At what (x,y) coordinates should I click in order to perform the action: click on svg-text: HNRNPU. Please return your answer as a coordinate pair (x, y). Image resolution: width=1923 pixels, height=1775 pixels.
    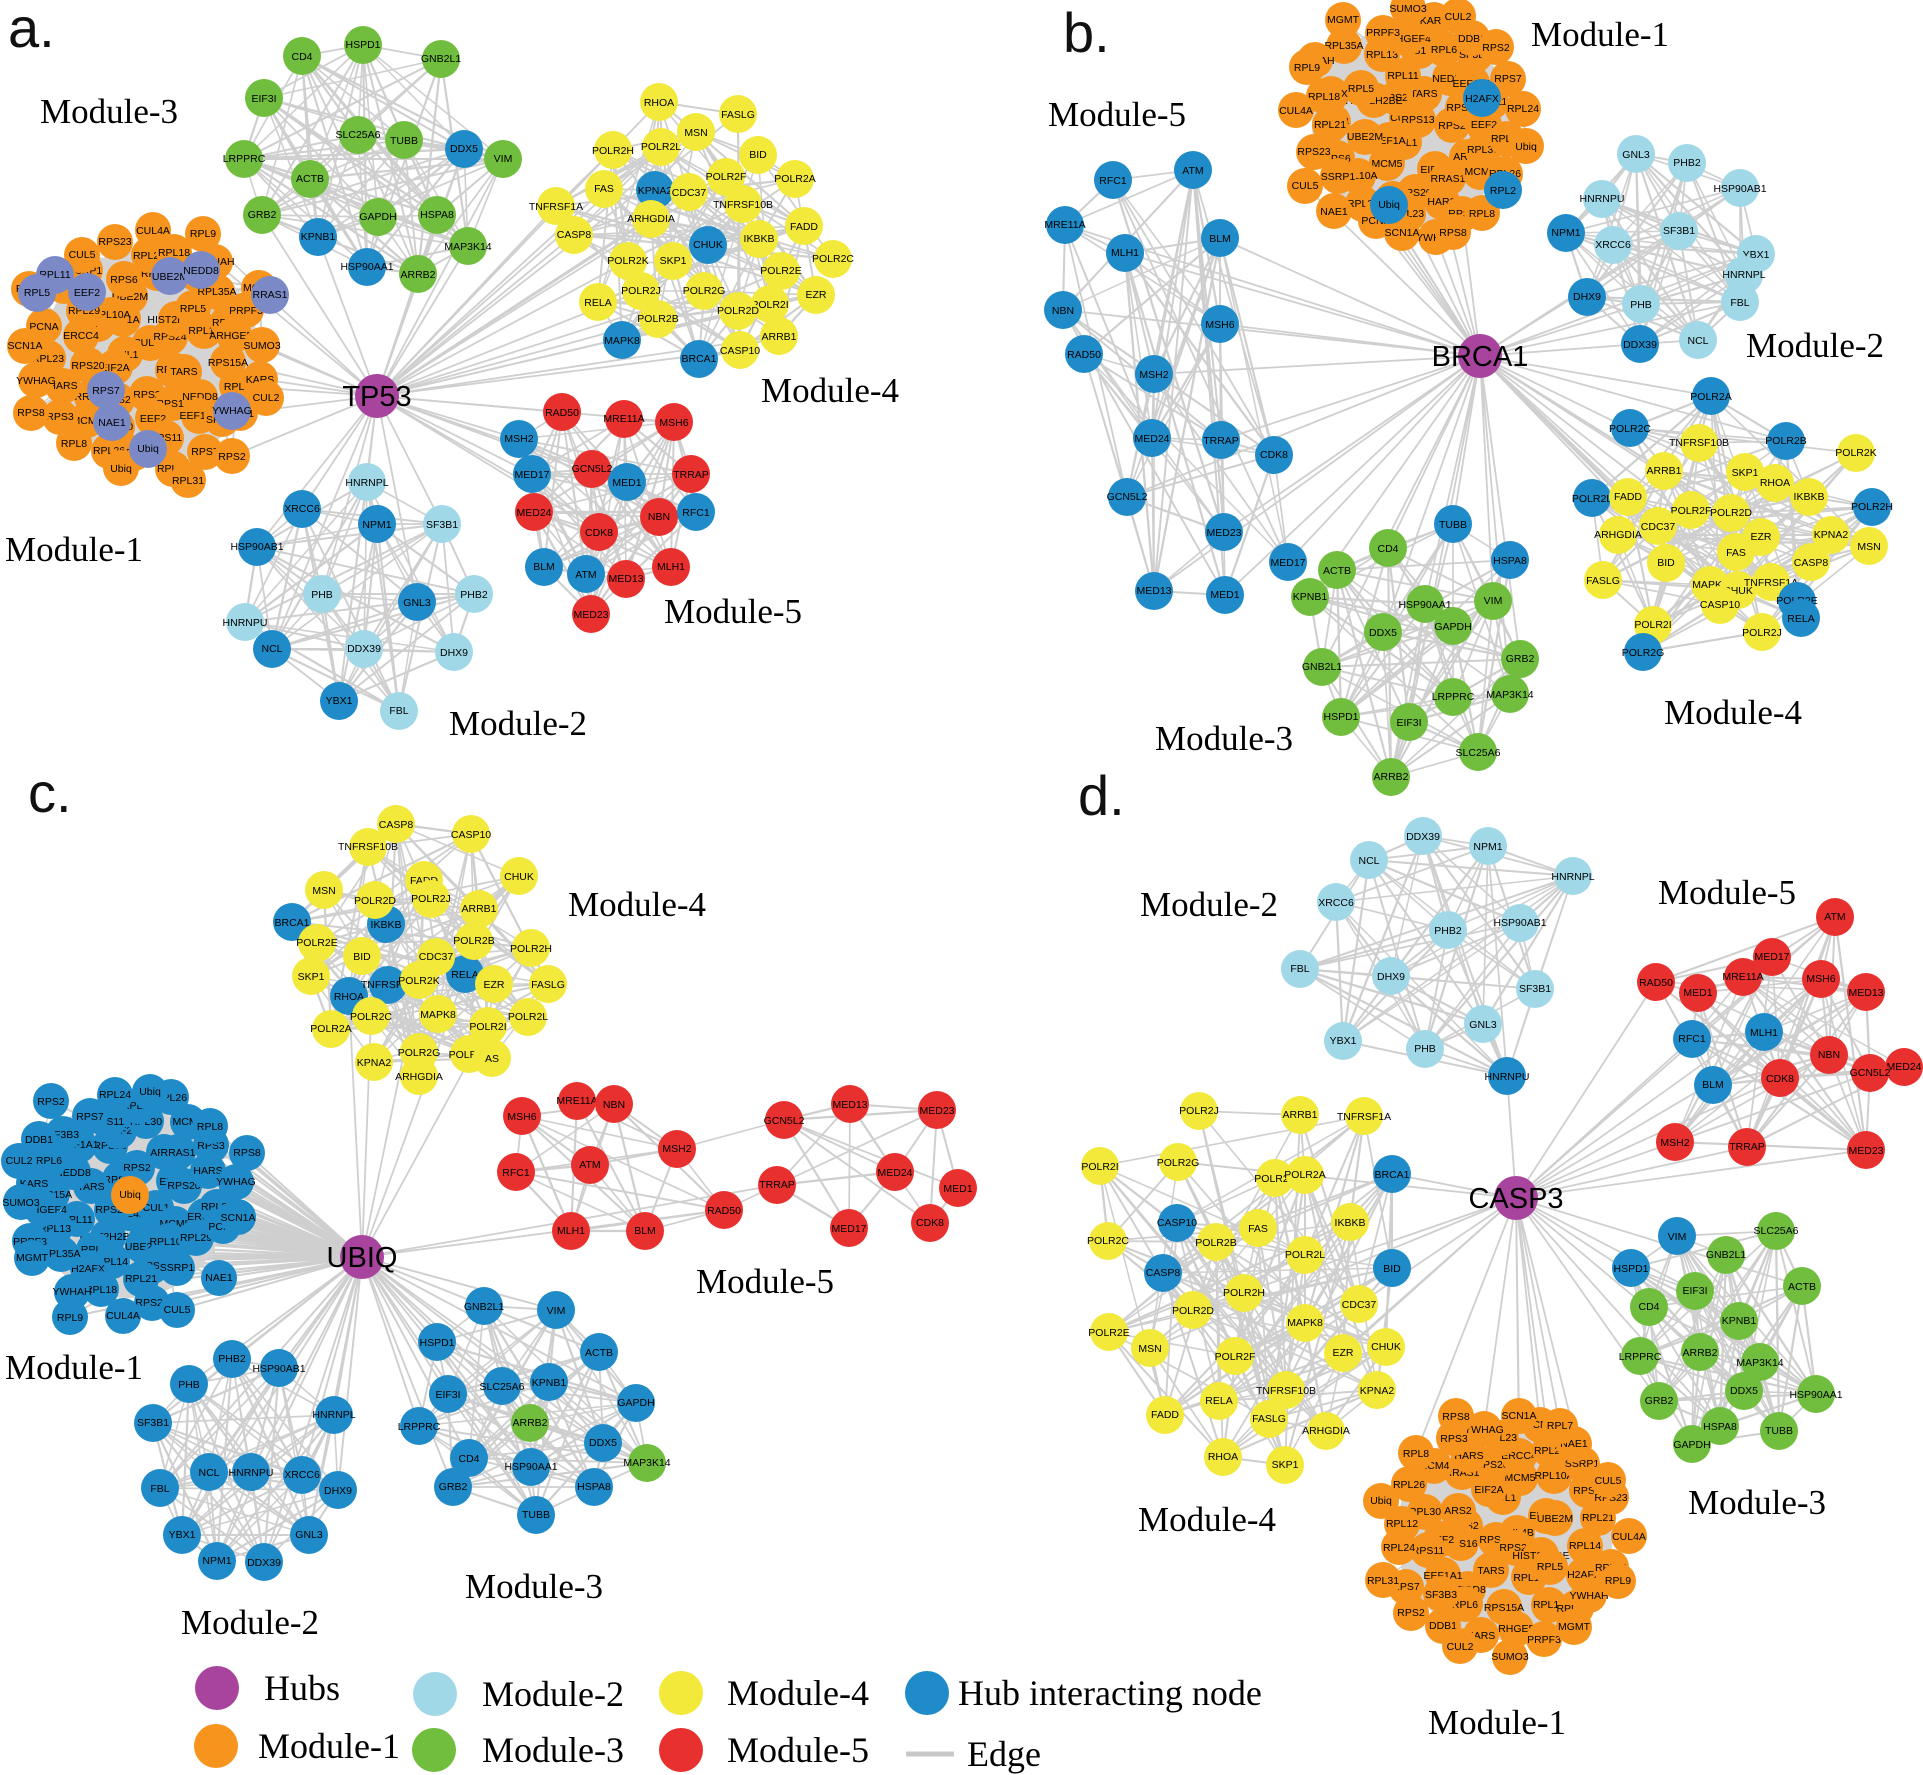
    Looking at the image, I should click on (1507, 1077).